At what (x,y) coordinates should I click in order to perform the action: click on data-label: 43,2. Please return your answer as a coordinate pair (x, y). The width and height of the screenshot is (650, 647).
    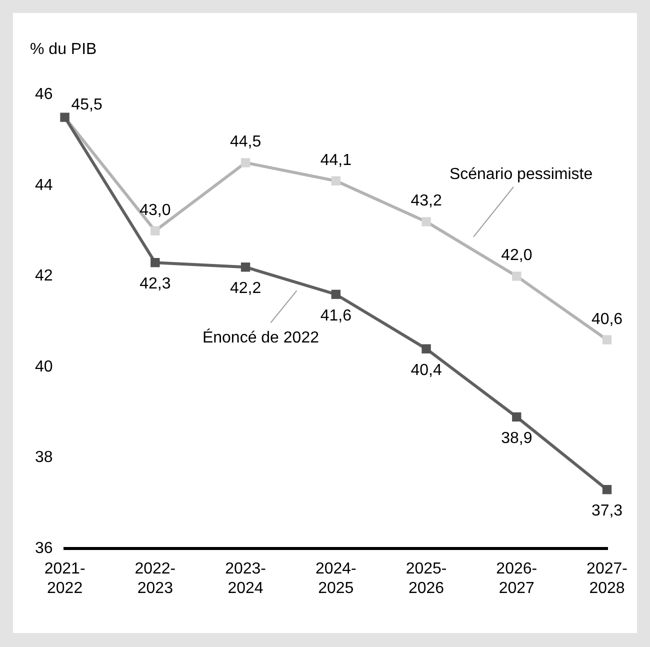
    Looking at the image, I should click on (426, 201).